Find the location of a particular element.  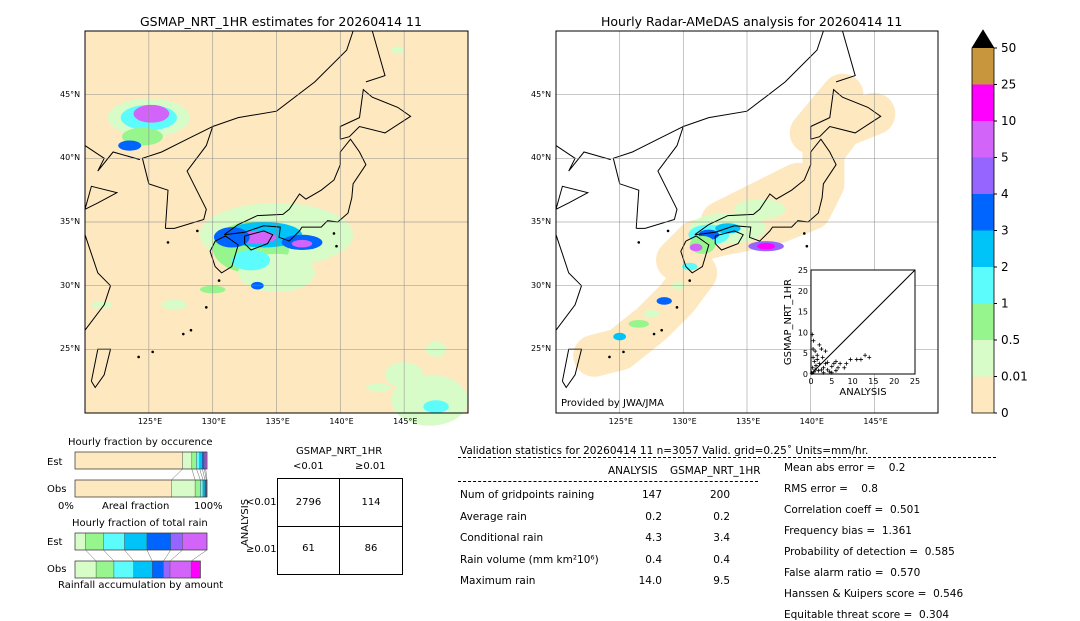

stat-gsmap-value: 0.4 is located at coordinates (721, 559).